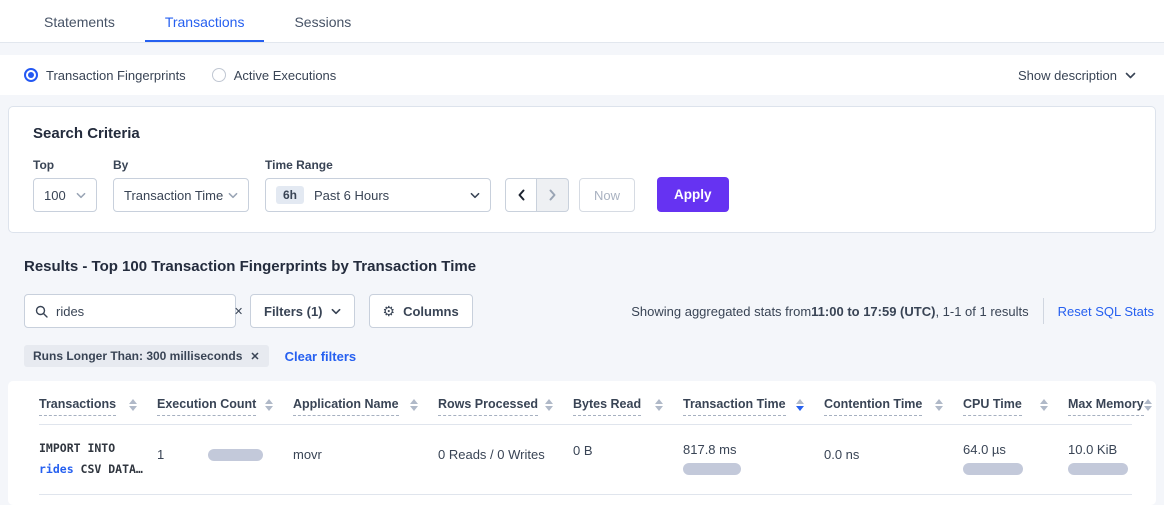  Describe the element at coordinates (77, 448) in the screenshot. I see `transaction-line1: IMPORT INTO` at that location.